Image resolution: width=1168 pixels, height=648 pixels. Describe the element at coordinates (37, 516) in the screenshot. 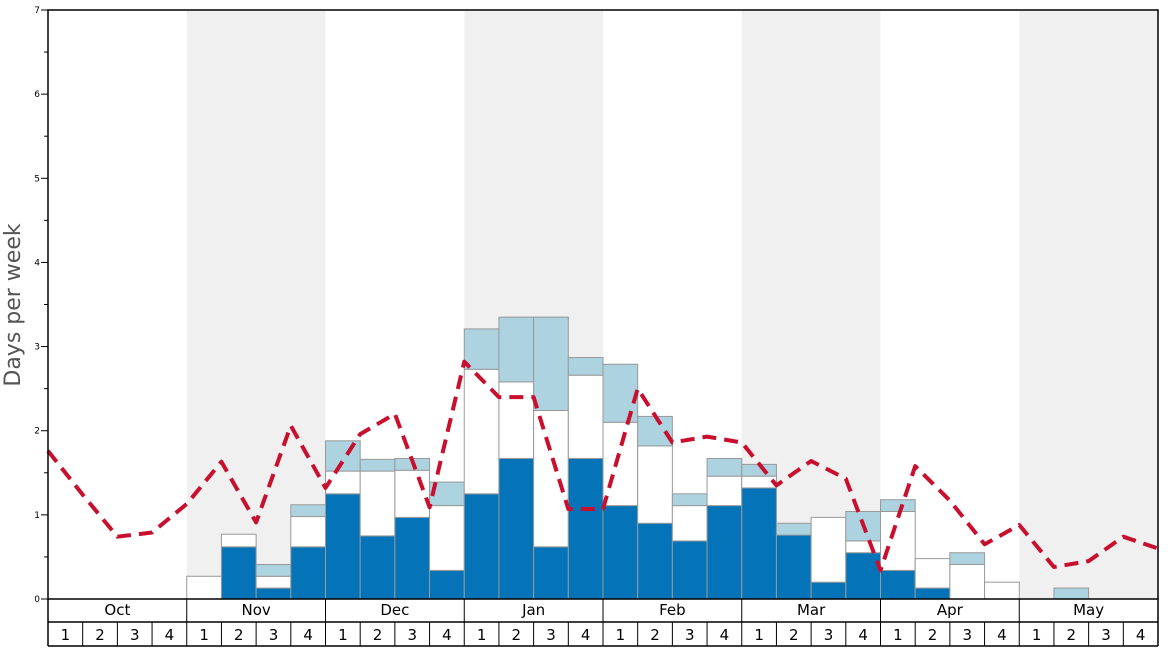

I see `y-tick-label: 1` at that location.